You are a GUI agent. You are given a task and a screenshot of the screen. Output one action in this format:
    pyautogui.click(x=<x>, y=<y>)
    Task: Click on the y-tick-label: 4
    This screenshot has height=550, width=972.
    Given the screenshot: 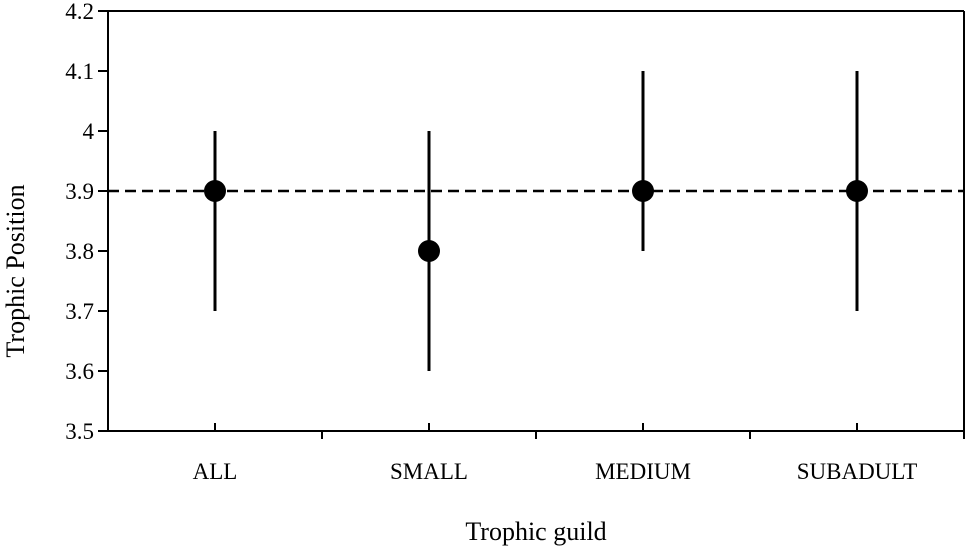 What is the action you would take?
    pyautogui.click(x=89, y=131)
    